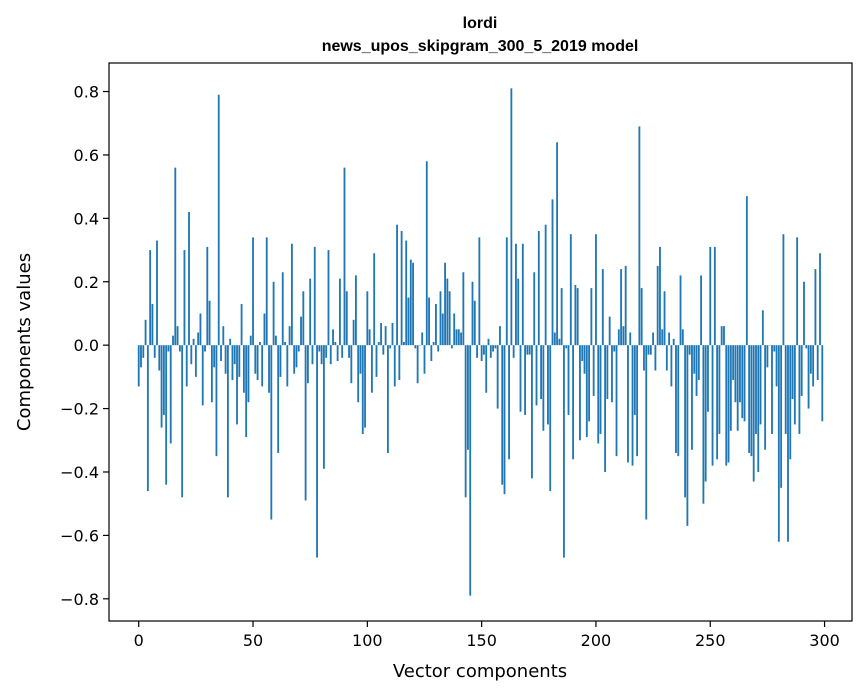 This screenshot has width=867, height=696. I want to click on x-axis: 0 50 100 150 200 250 300, so click(487, 635).